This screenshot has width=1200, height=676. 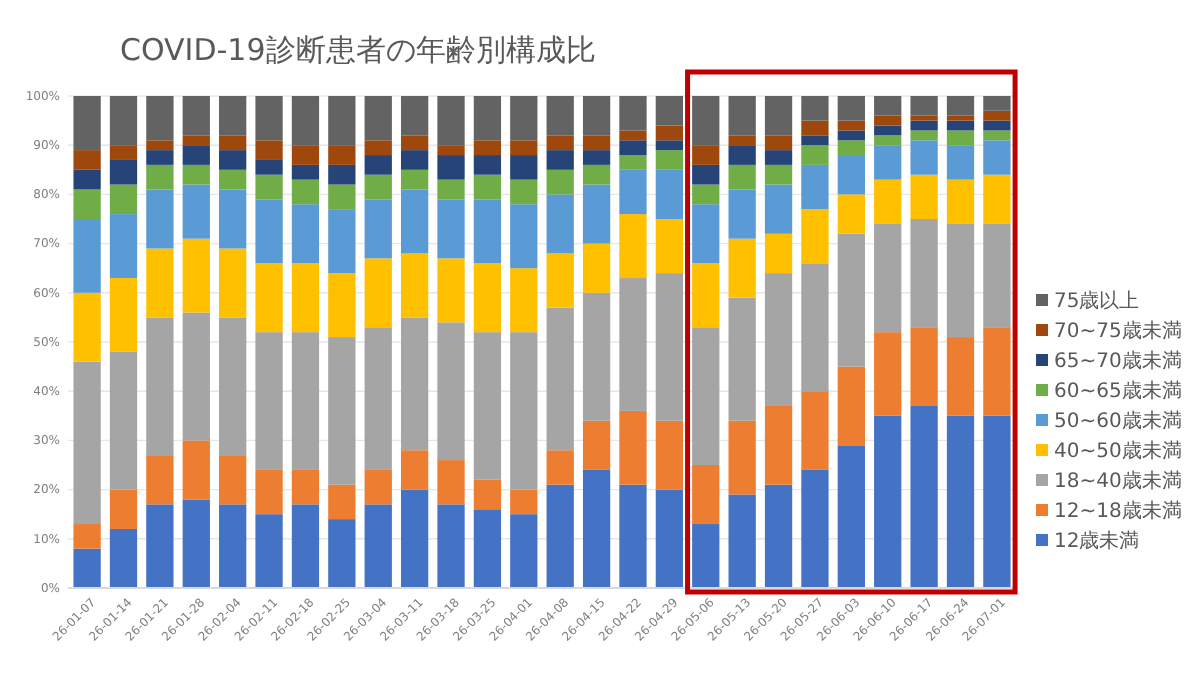 What do you see at coordinates (1118, 361) in the screenshot?
I see `legend-label: 65~70歳未満` at bounding box center [1118, 361].